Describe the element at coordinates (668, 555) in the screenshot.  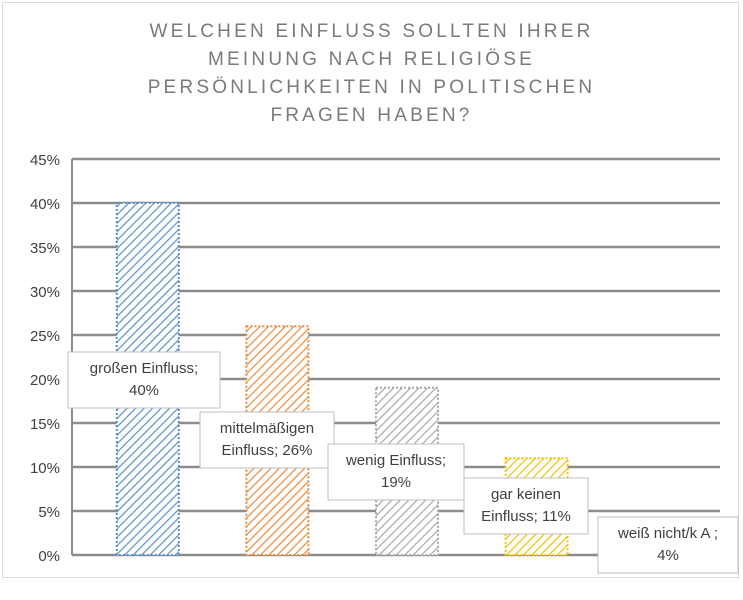
I see `data-label: 4%` at that location.